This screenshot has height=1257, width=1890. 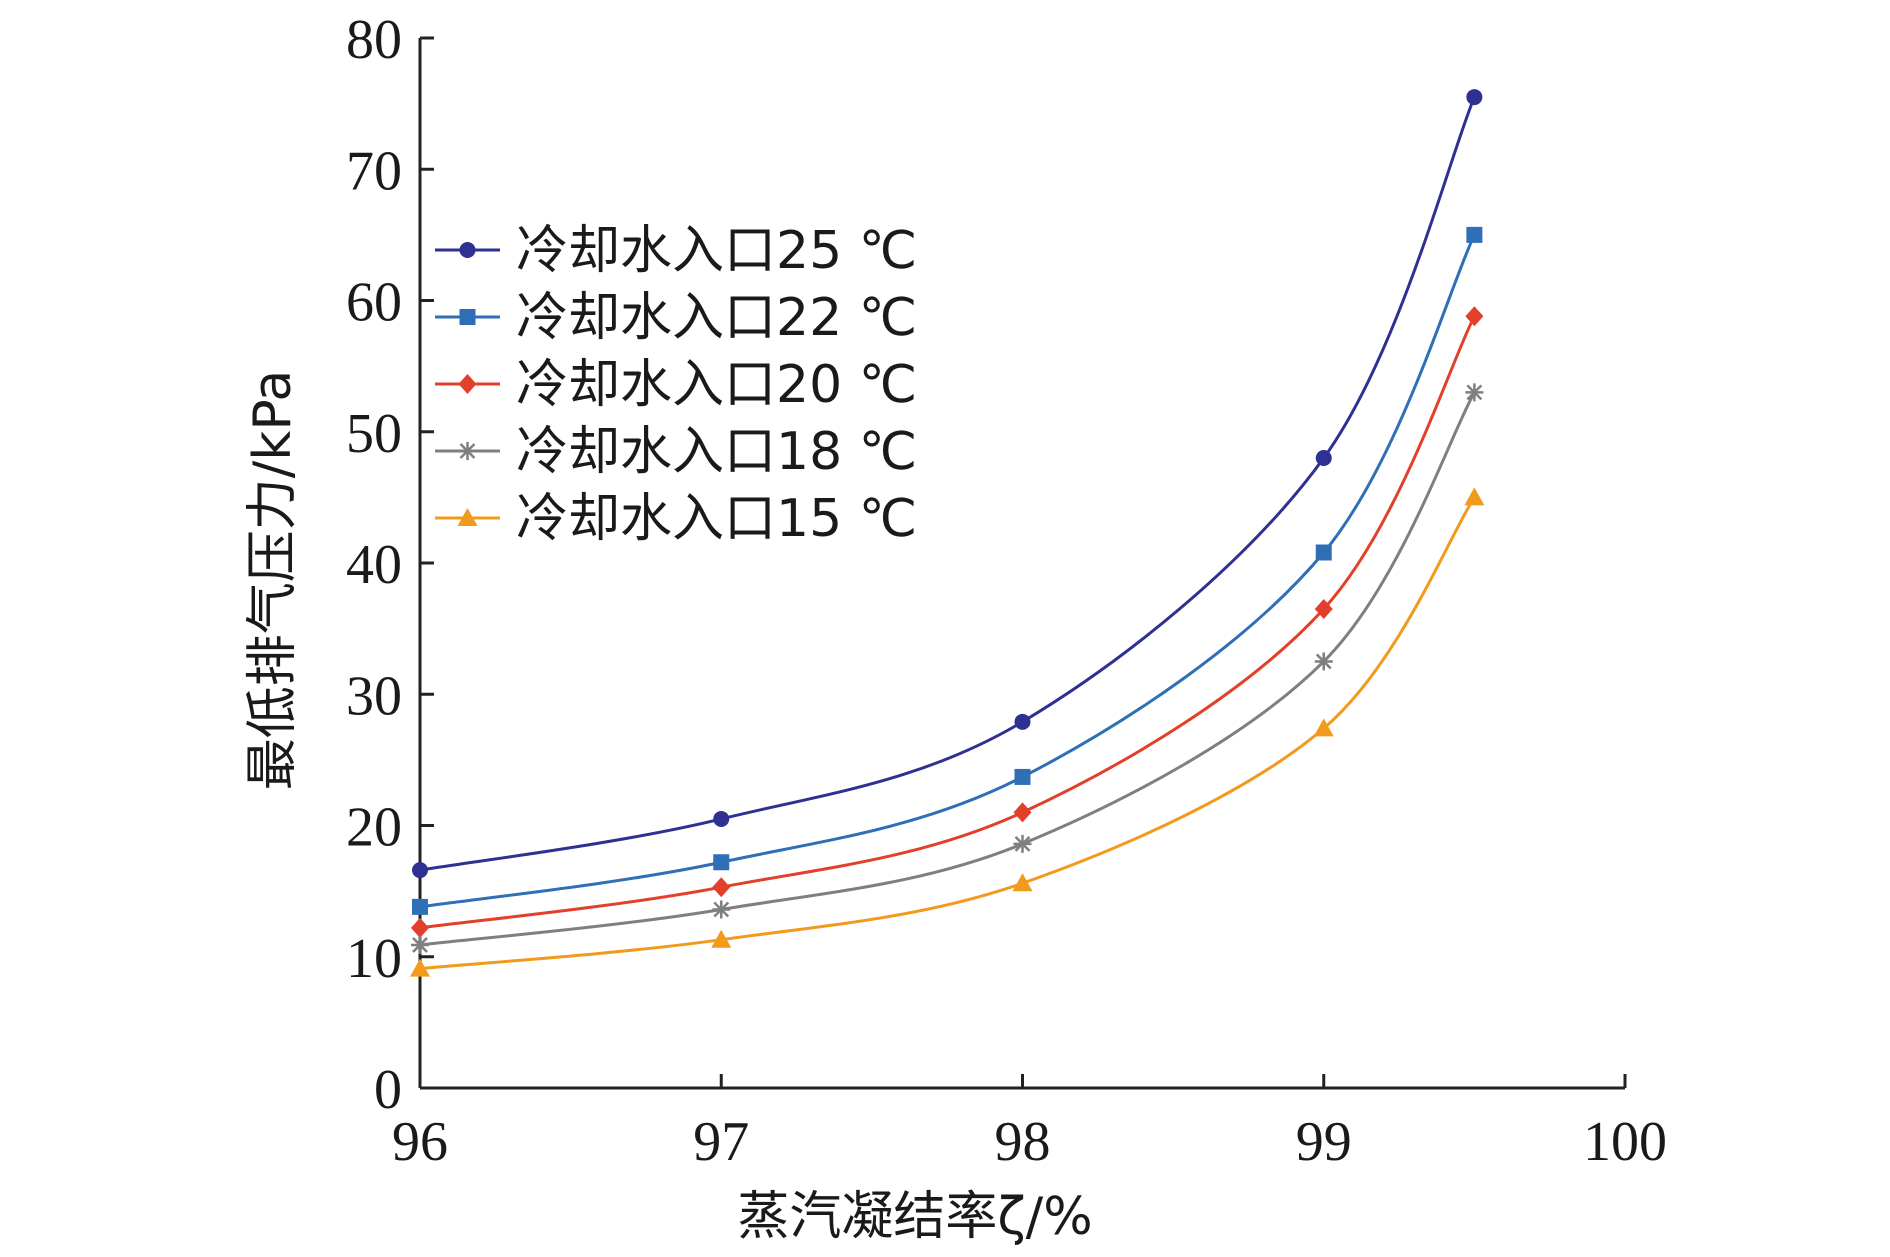 I want to click on legend-item: 冷却水入口18 ℃, so click(x=676, y=452).